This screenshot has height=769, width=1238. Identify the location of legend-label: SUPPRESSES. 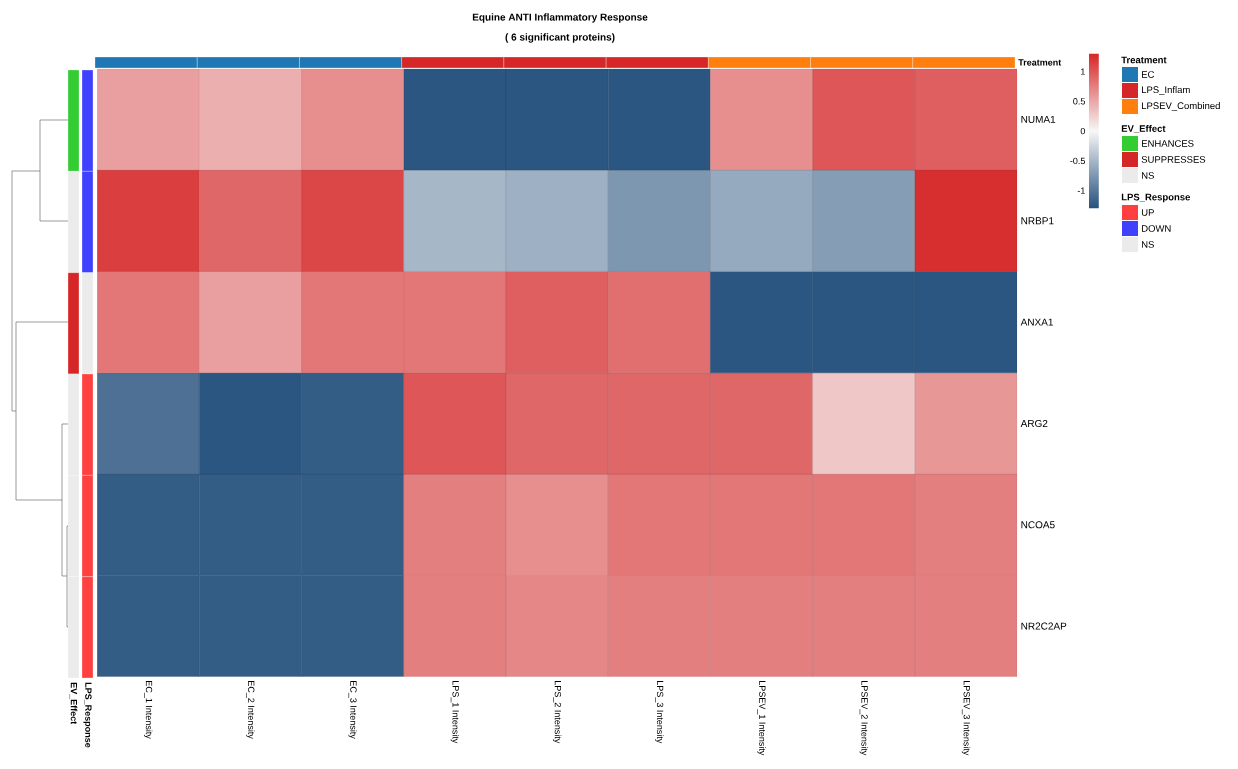
(1173, 159).